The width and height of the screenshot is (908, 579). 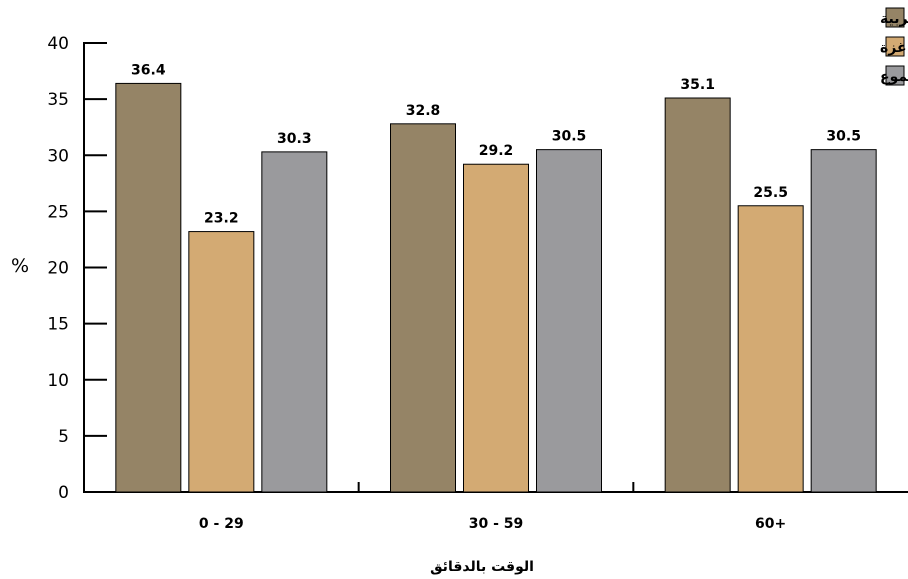 What do you see at coordinates (770, 193) in the screenshot?
I see `data-label: 25.5` at bounding box center [770, 193].